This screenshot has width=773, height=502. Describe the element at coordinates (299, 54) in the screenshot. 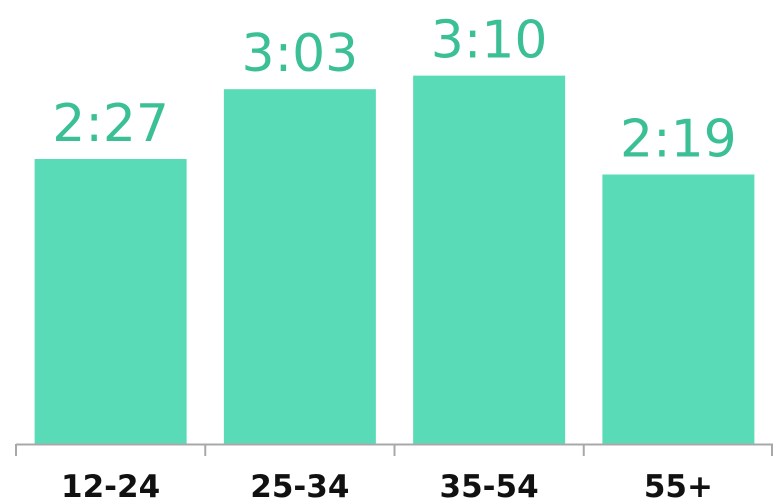

I see `value-label-25-34: 3:03` at that location.